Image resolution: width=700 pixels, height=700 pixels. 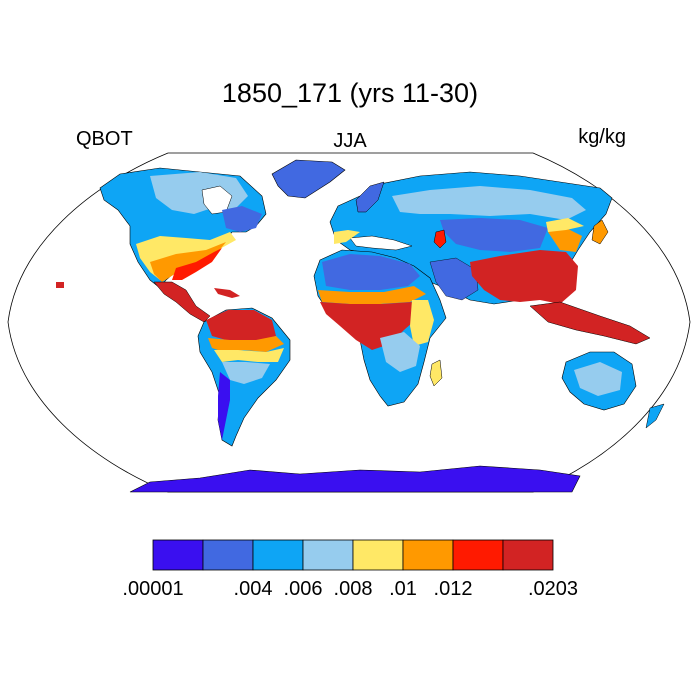 What do you see at coordinates (152, 589) in the screenshot?
I see `colorbar-tick-label: .00001` at bounding box center [152, 589].